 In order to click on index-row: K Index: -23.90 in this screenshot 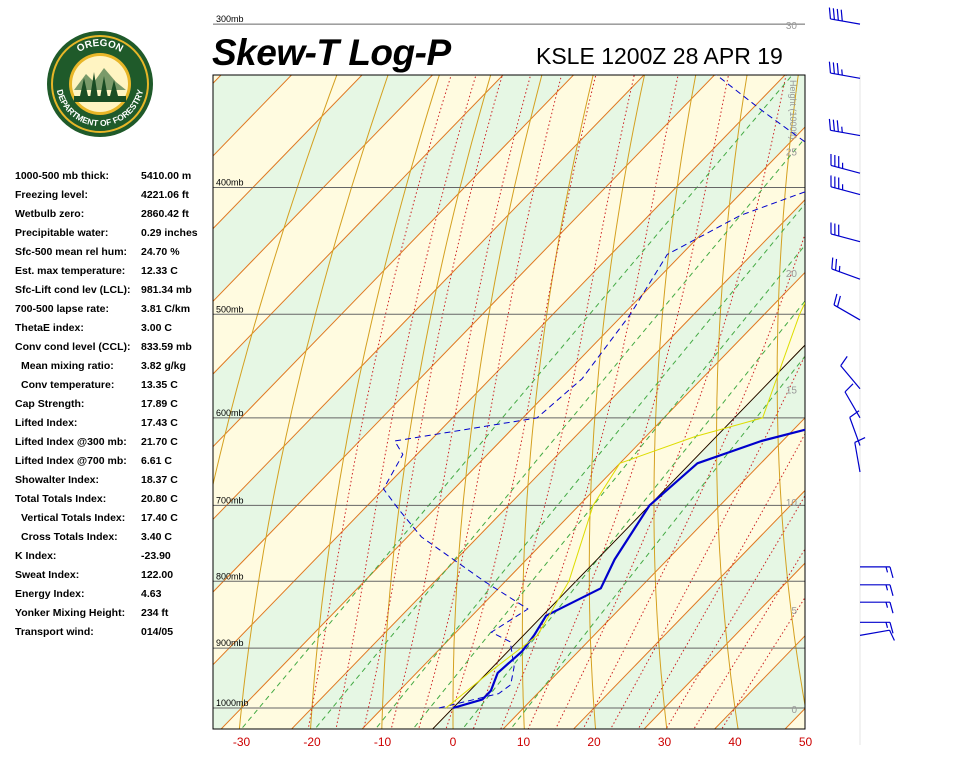, I will do `click(115, 557)`.